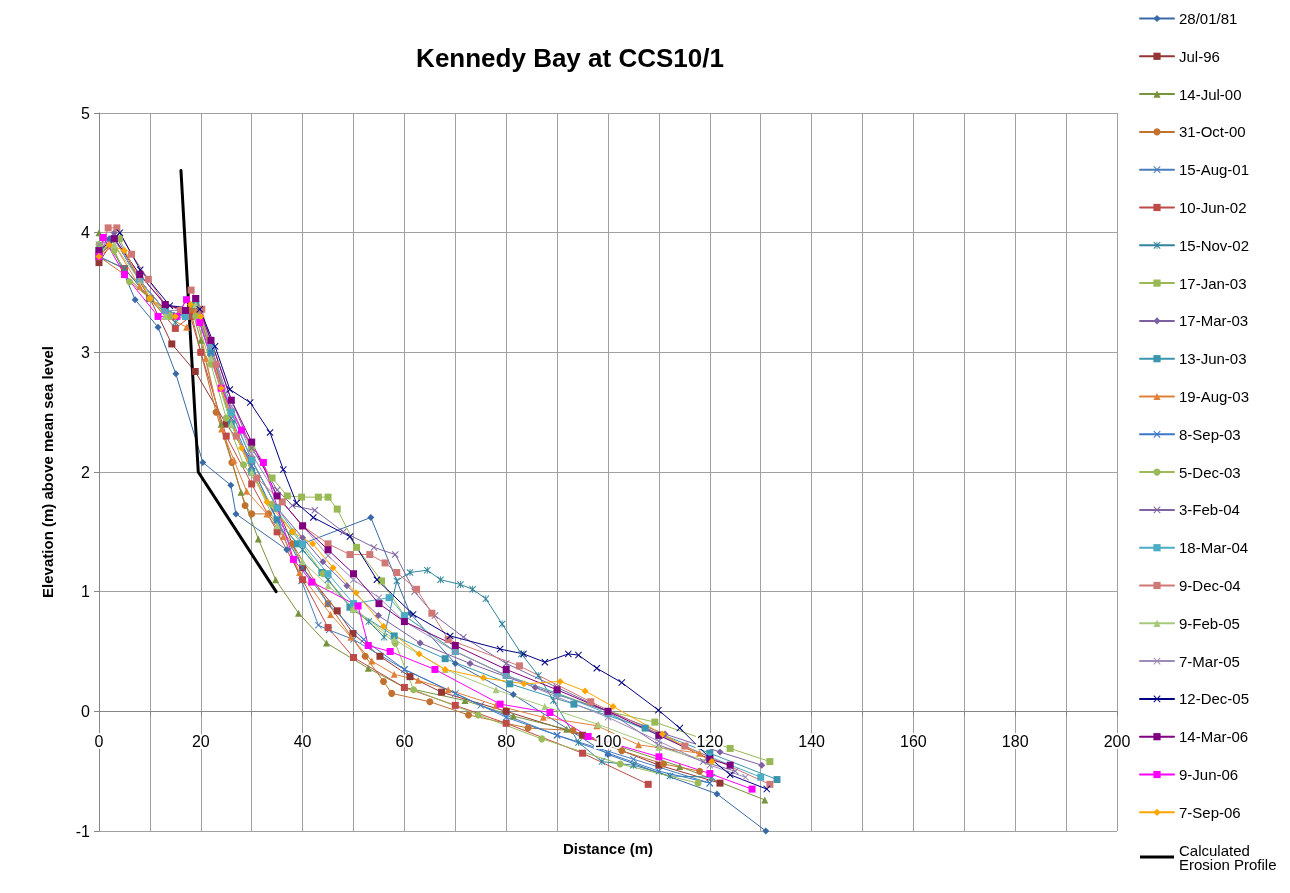 The height and width of the screenshot is (893, 1290). Describe the element at coordinates (1208, 18) in the screenshot. I see `legend-label: 28/01/81` at that location.